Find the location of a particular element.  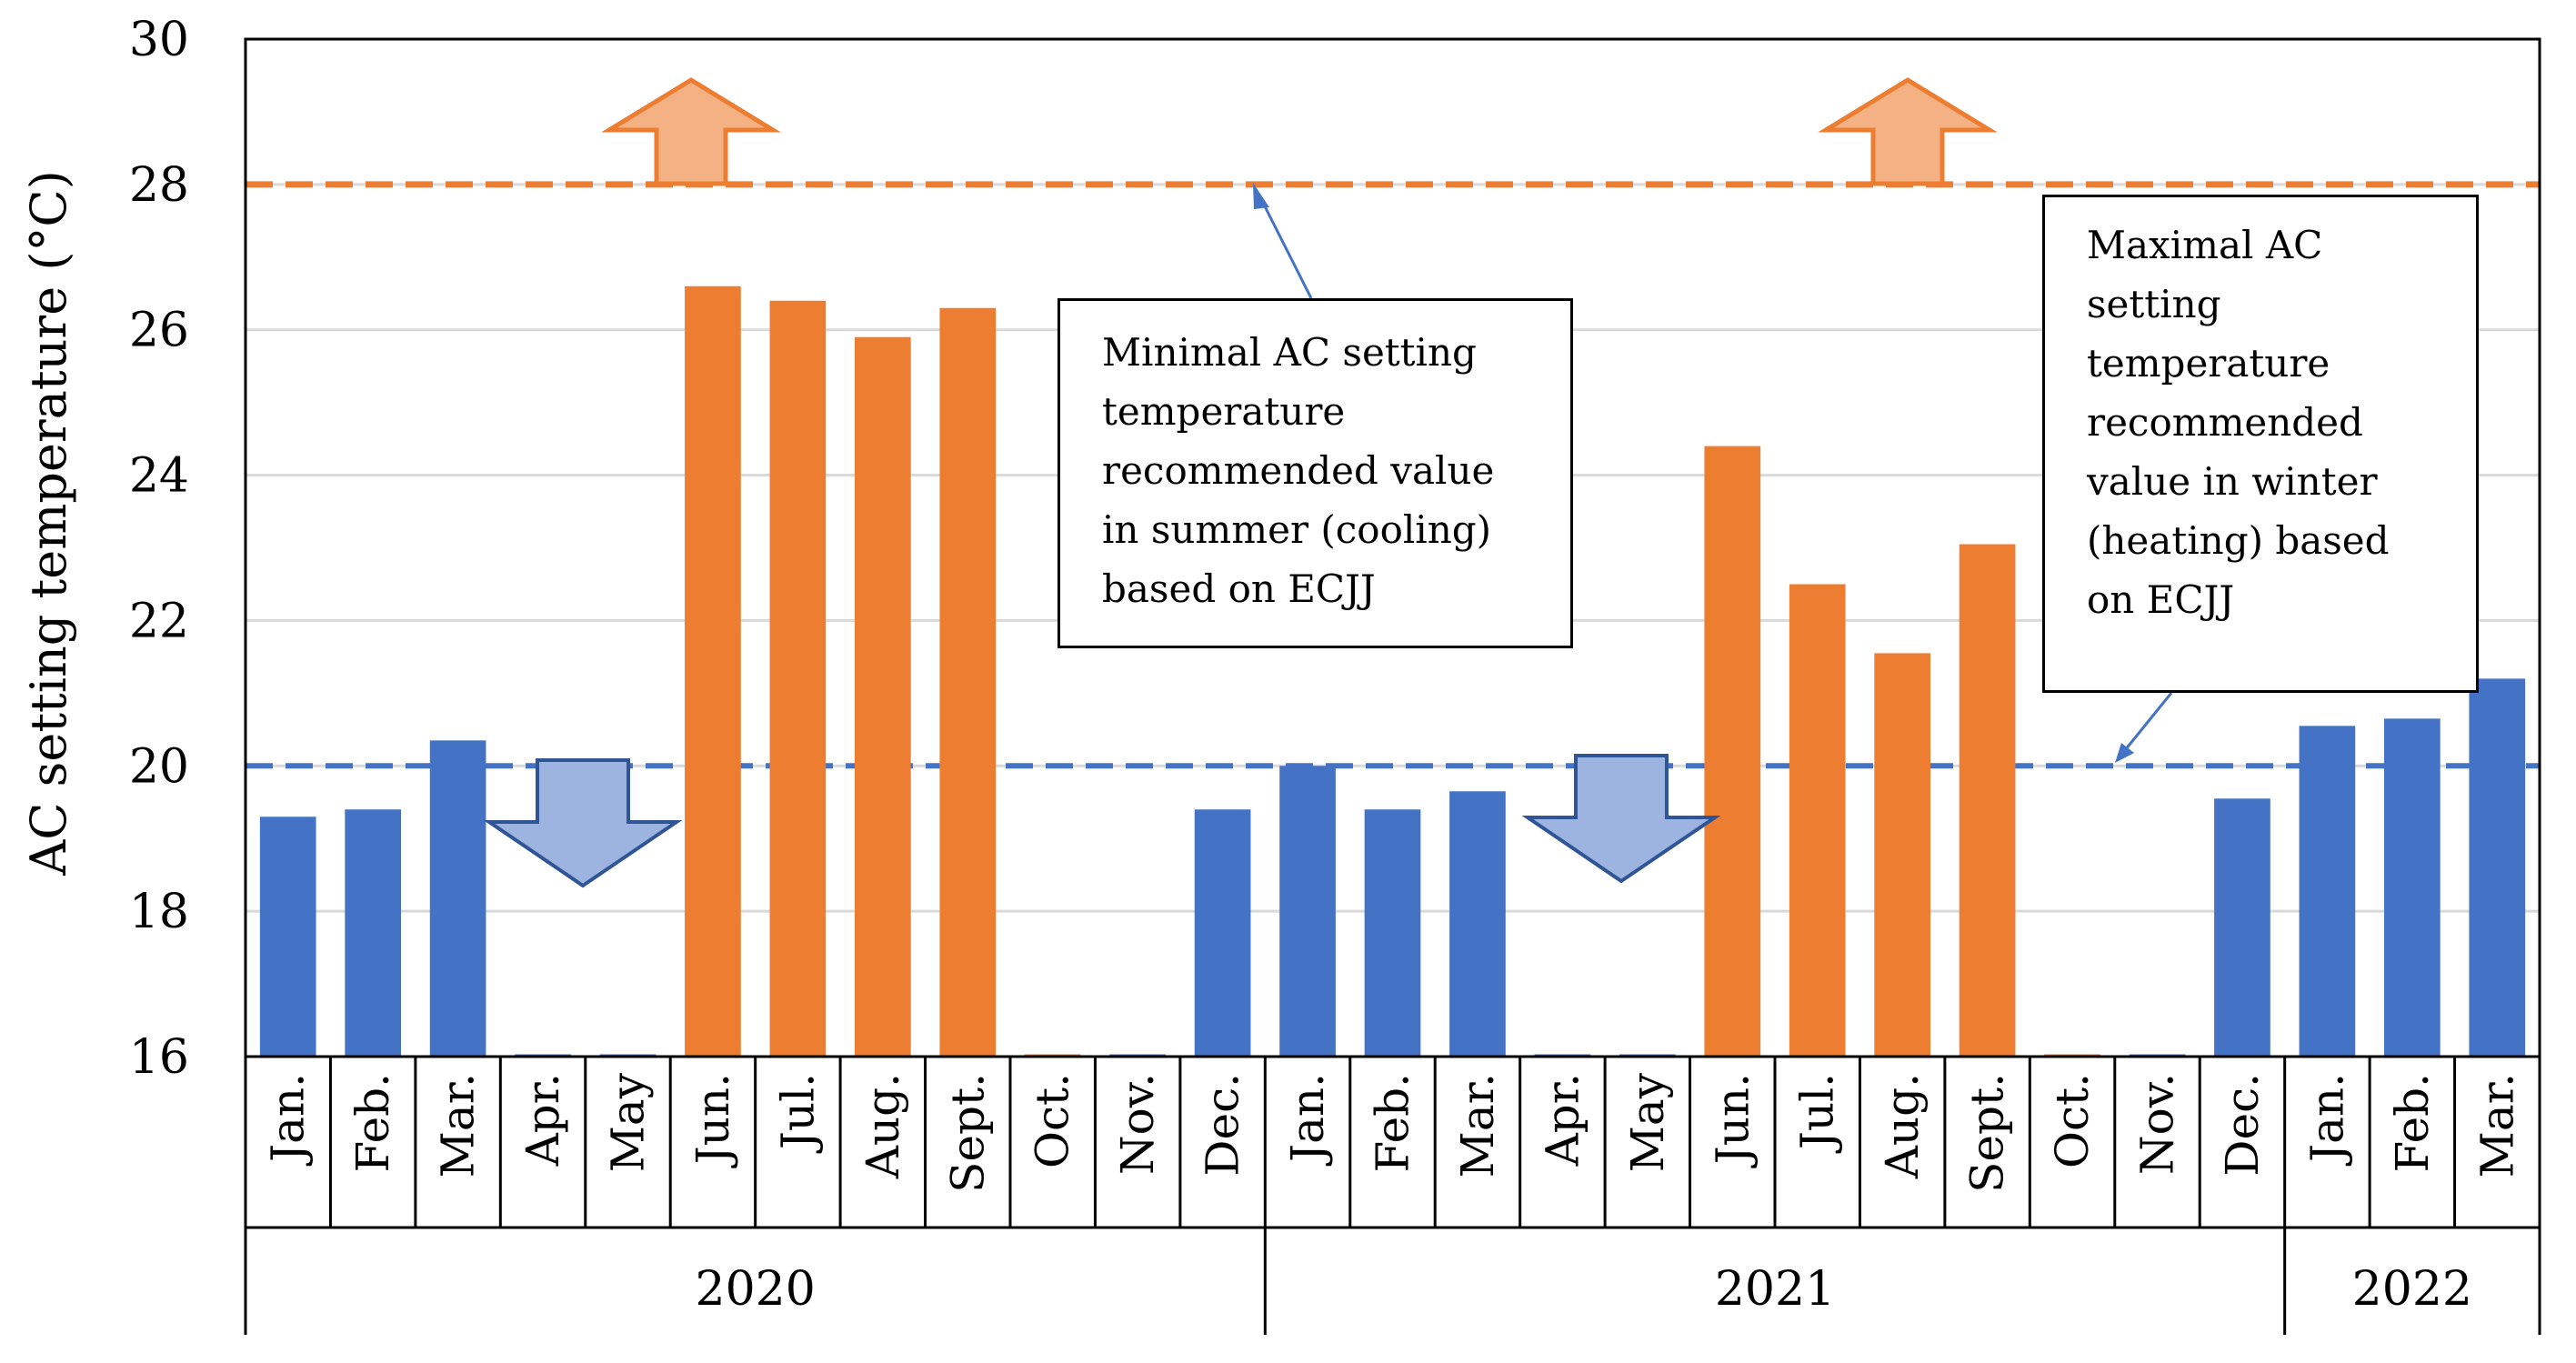

y-tick-label-22: 22 is located at coordinates (159, 621).